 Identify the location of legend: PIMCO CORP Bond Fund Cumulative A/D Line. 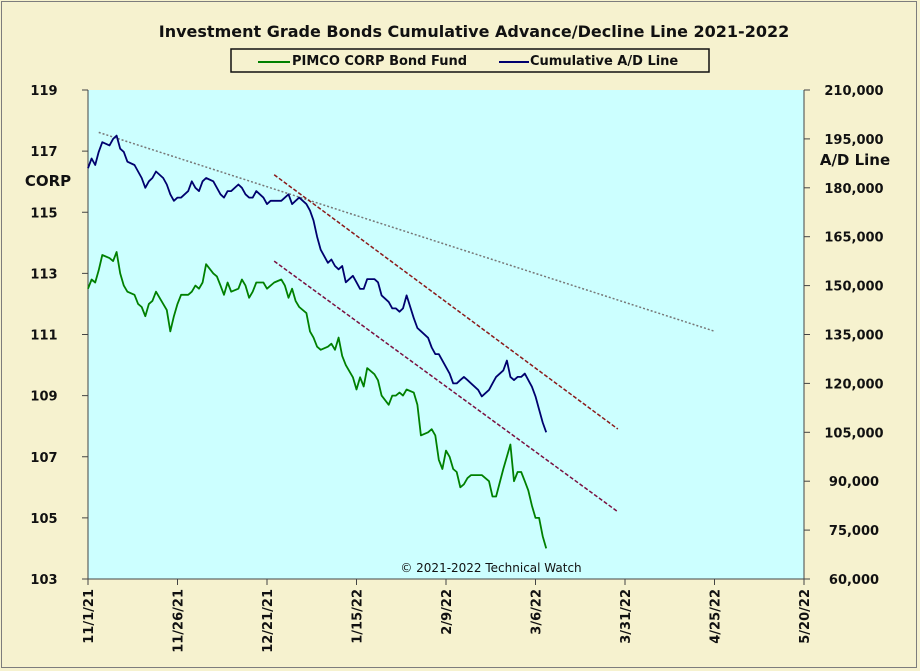
(470, 60).